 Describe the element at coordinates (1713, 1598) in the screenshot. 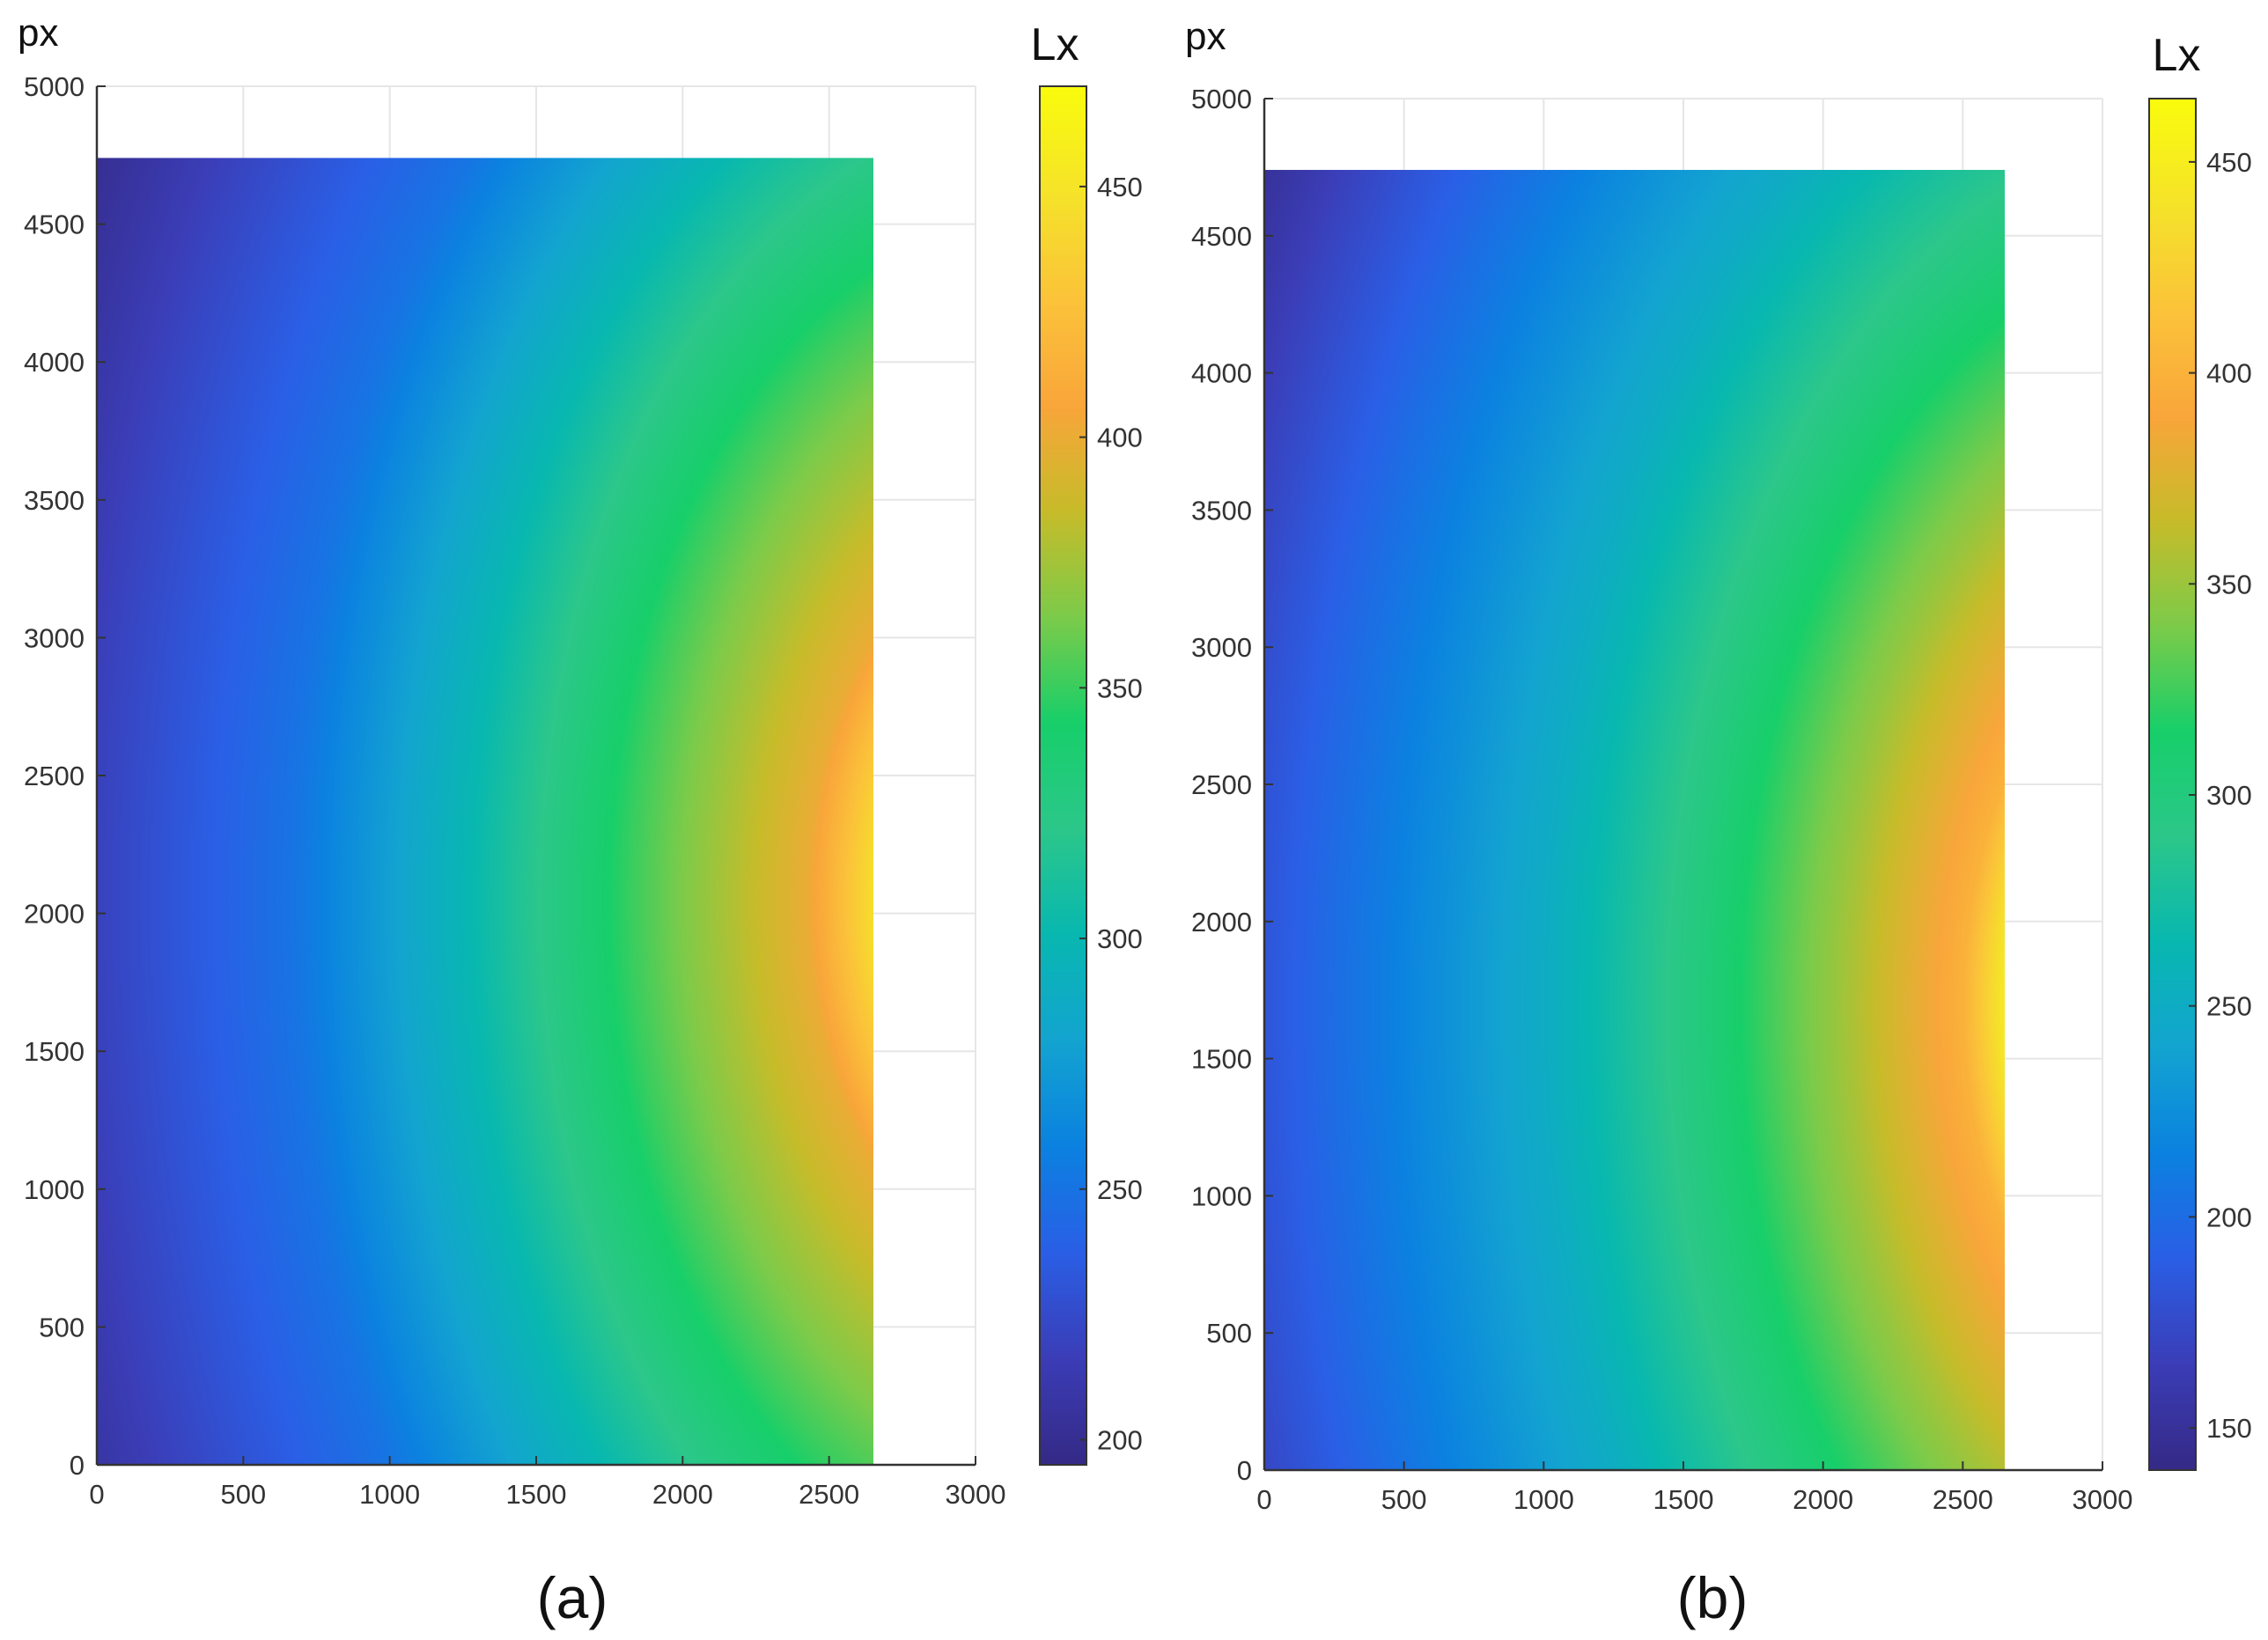

I see `panel-label-b: (b)` at that location.